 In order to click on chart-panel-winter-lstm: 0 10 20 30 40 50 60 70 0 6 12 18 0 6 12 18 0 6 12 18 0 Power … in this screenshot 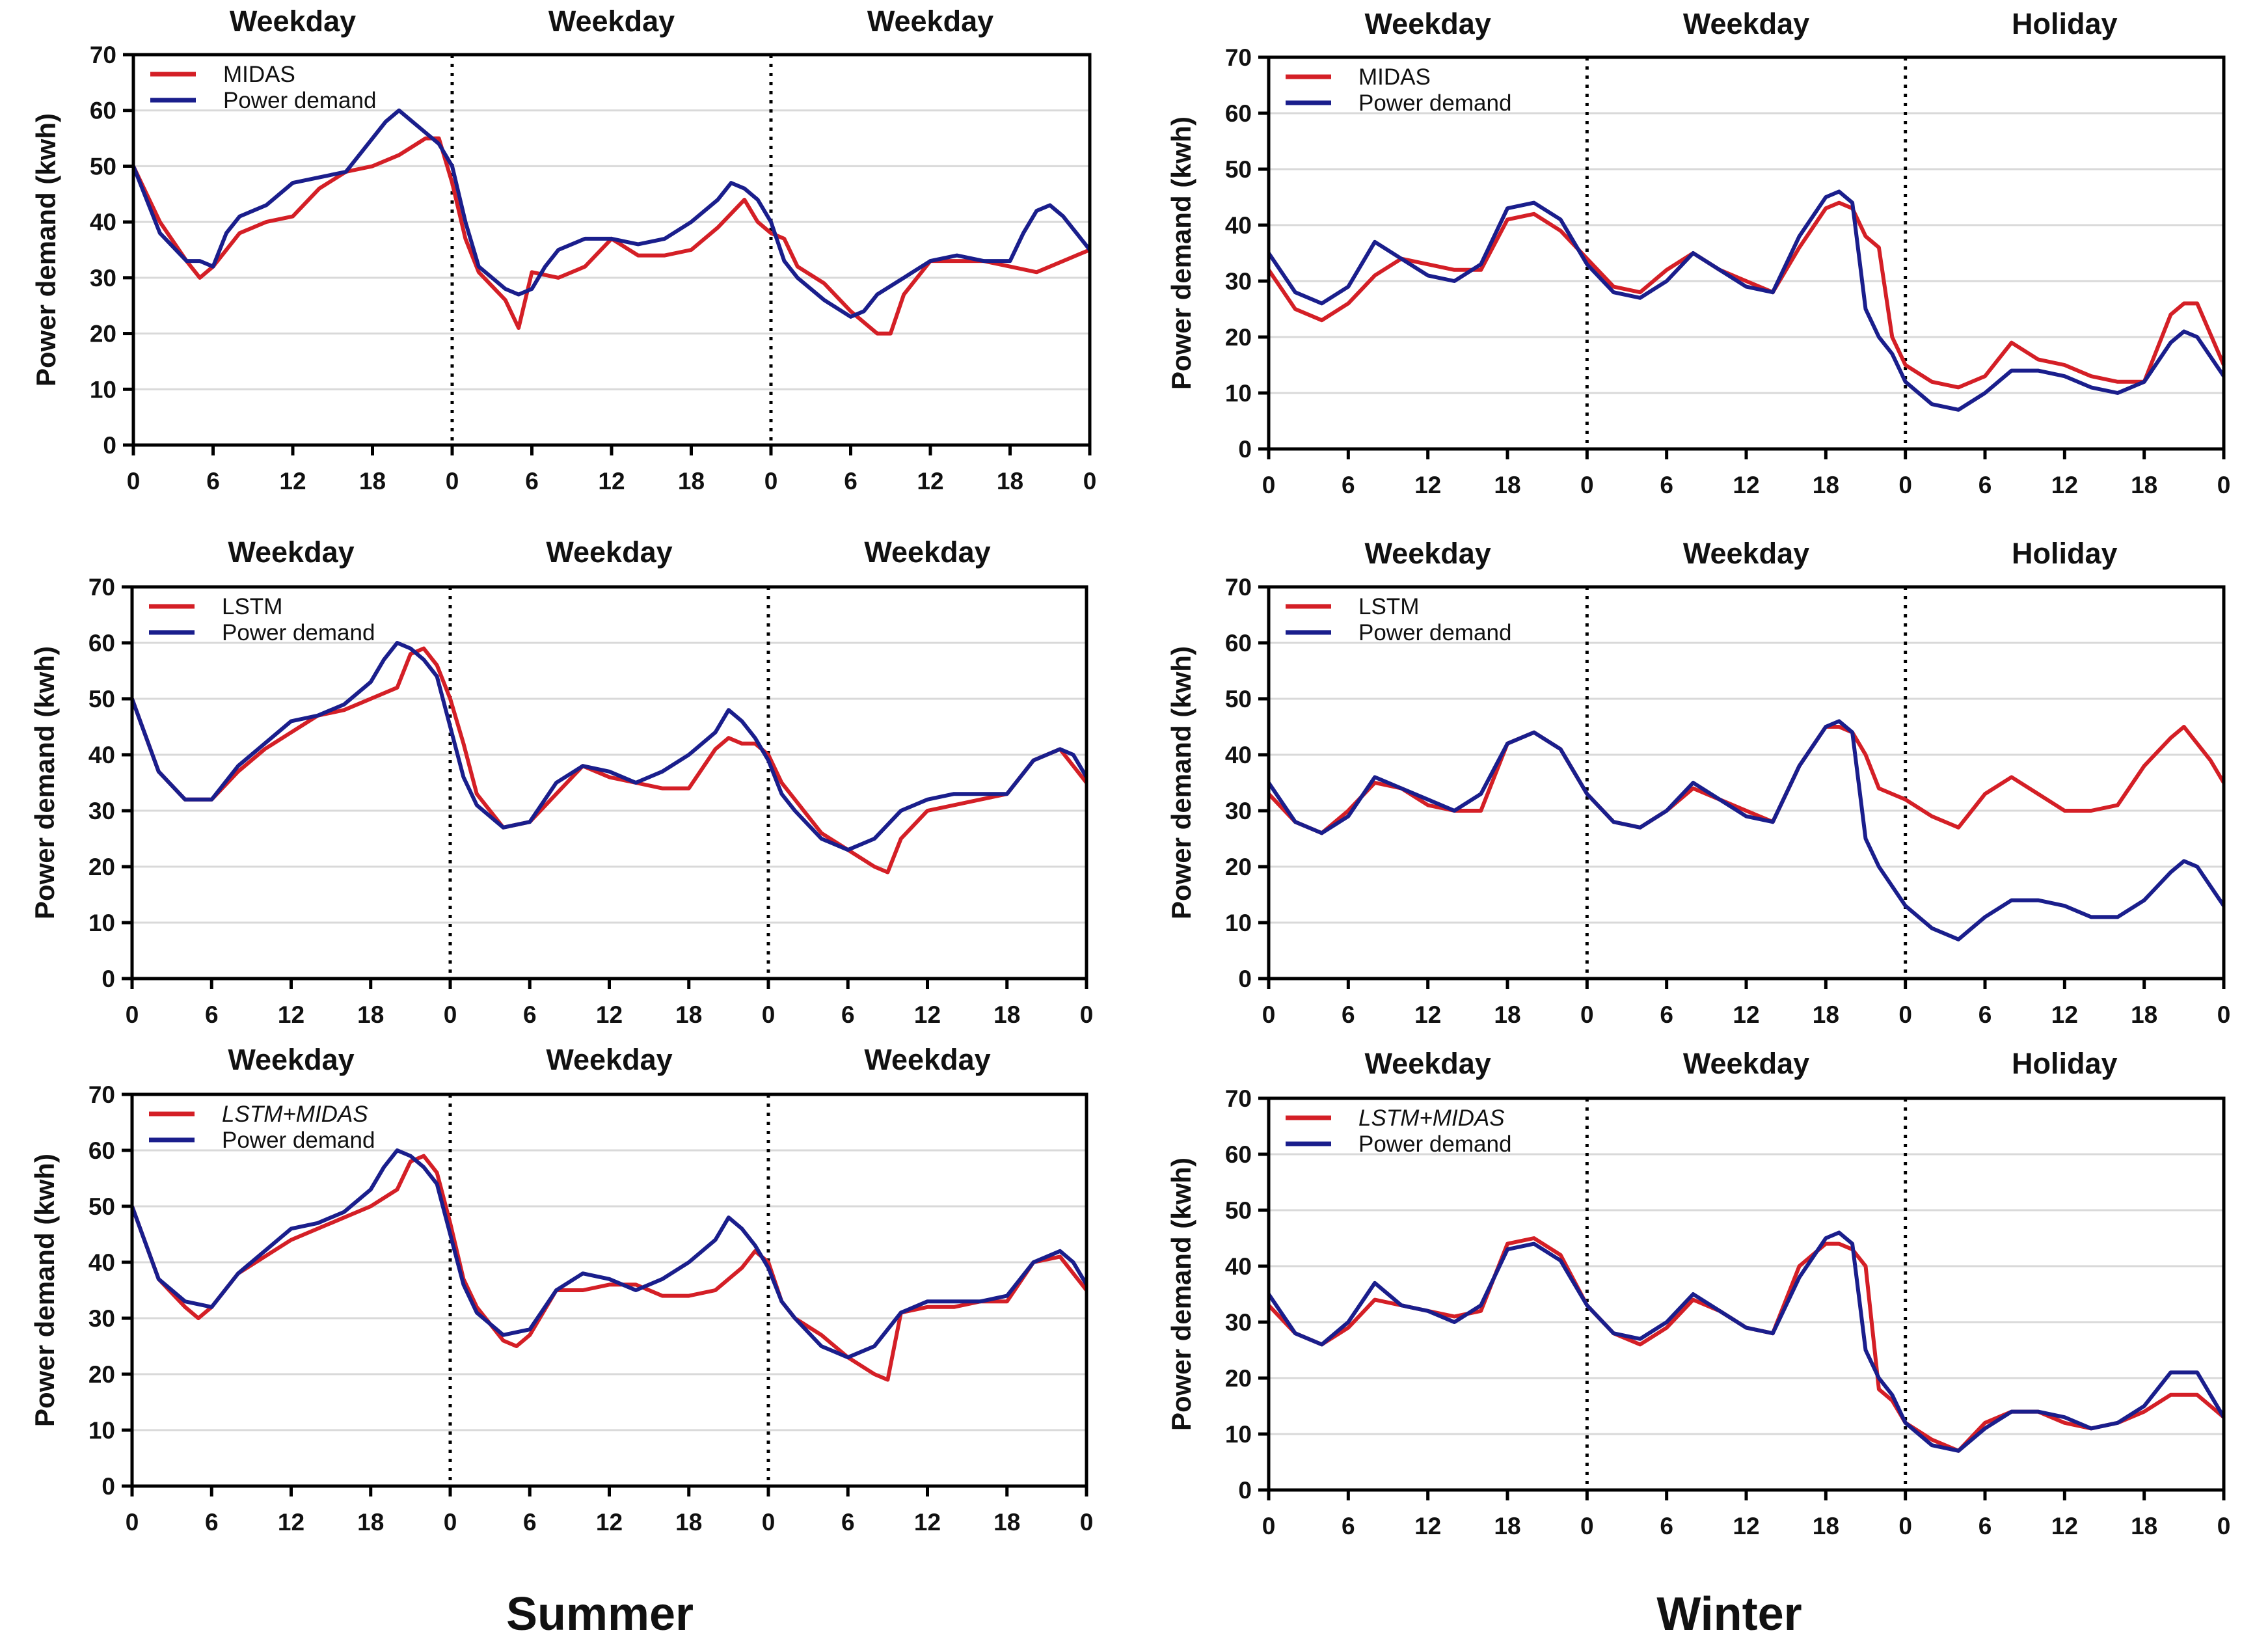, I will do `click(1698, 782)`.